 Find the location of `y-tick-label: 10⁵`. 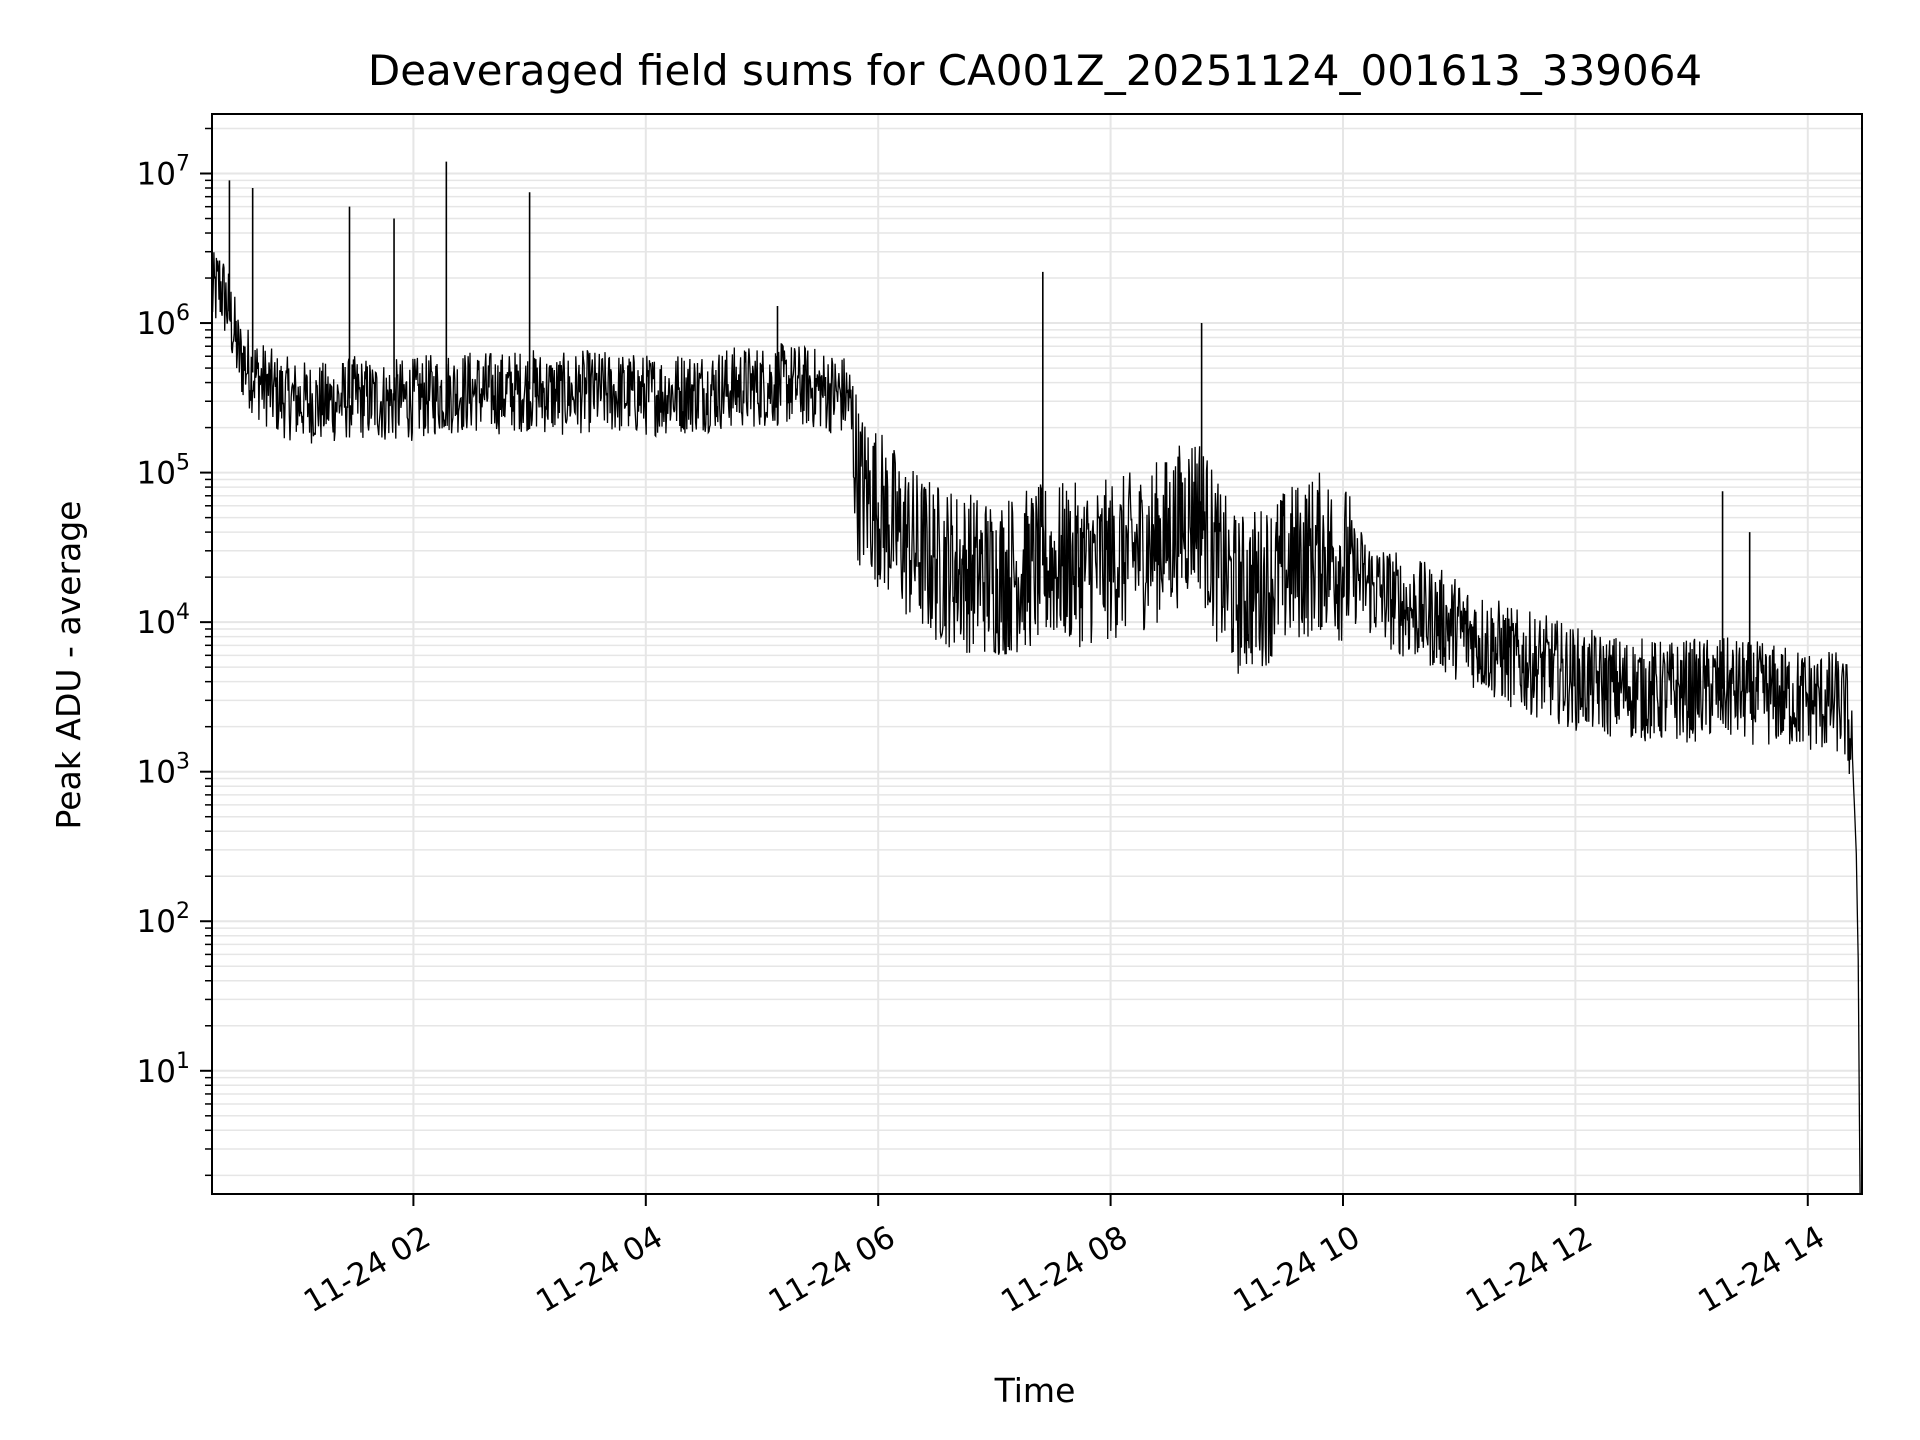

y-tick-label: 10⁵ is located at coordinates (163, 471).